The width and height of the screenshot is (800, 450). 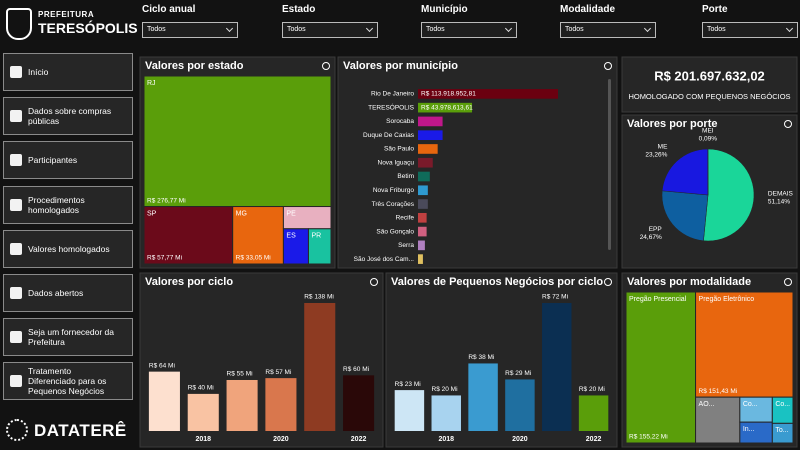 What do you see at coordinates (241, 213) in the screenshot?
I see `cell-label: MG` at bounding box center [241, 213].